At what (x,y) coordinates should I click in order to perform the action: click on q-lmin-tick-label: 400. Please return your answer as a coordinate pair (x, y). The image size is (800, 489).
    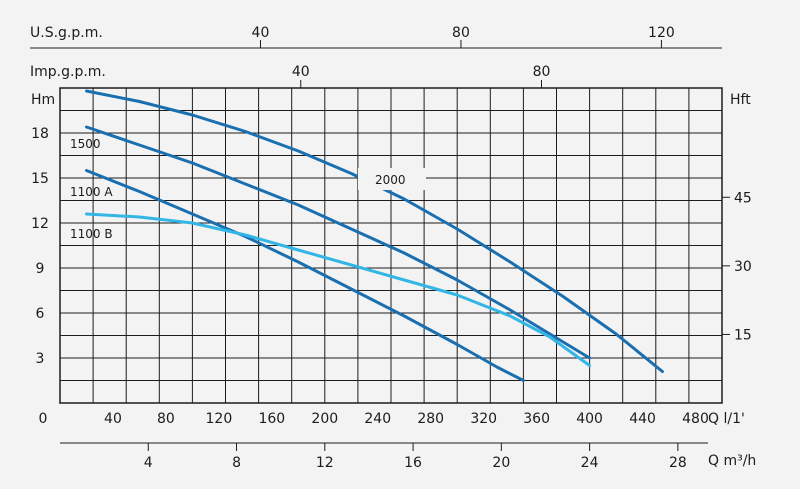
    Looking at the image, I should click on (589, 419).